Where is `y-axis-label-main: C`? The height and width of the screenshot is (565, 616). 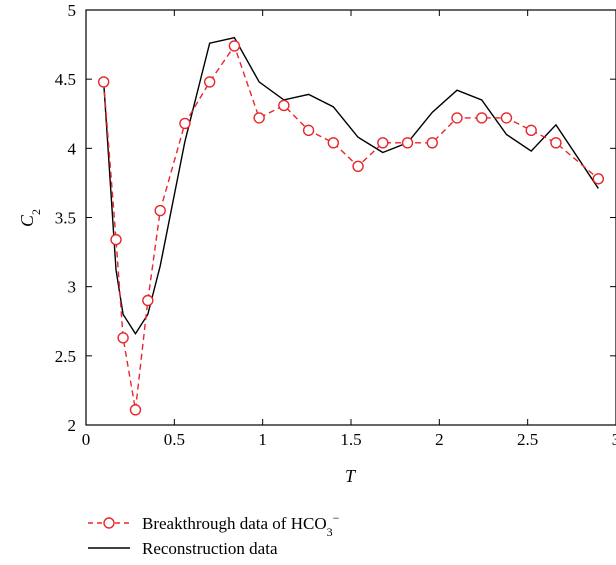 y-axis-label-main: C is located at coordinates (27, 220).